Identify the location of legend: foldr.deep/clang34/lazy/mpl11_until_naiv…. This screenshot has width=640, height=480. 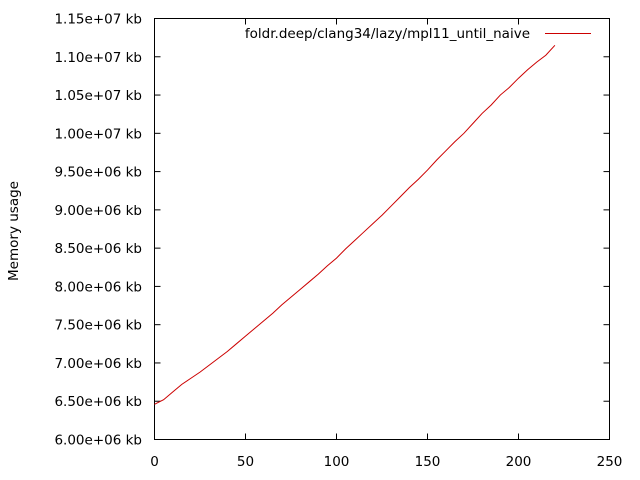
(418, 34).